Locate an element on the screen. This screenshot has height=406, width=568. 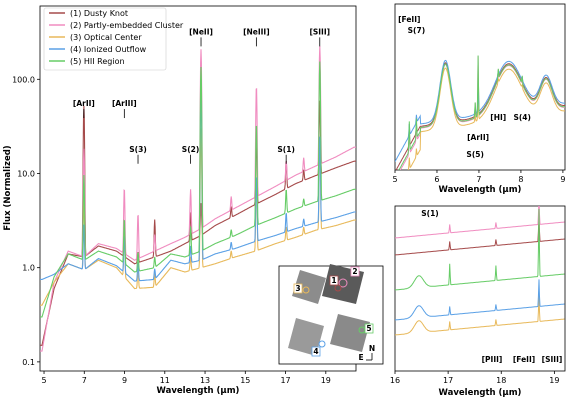
top-right-axes is located at coordinates (480, 87).